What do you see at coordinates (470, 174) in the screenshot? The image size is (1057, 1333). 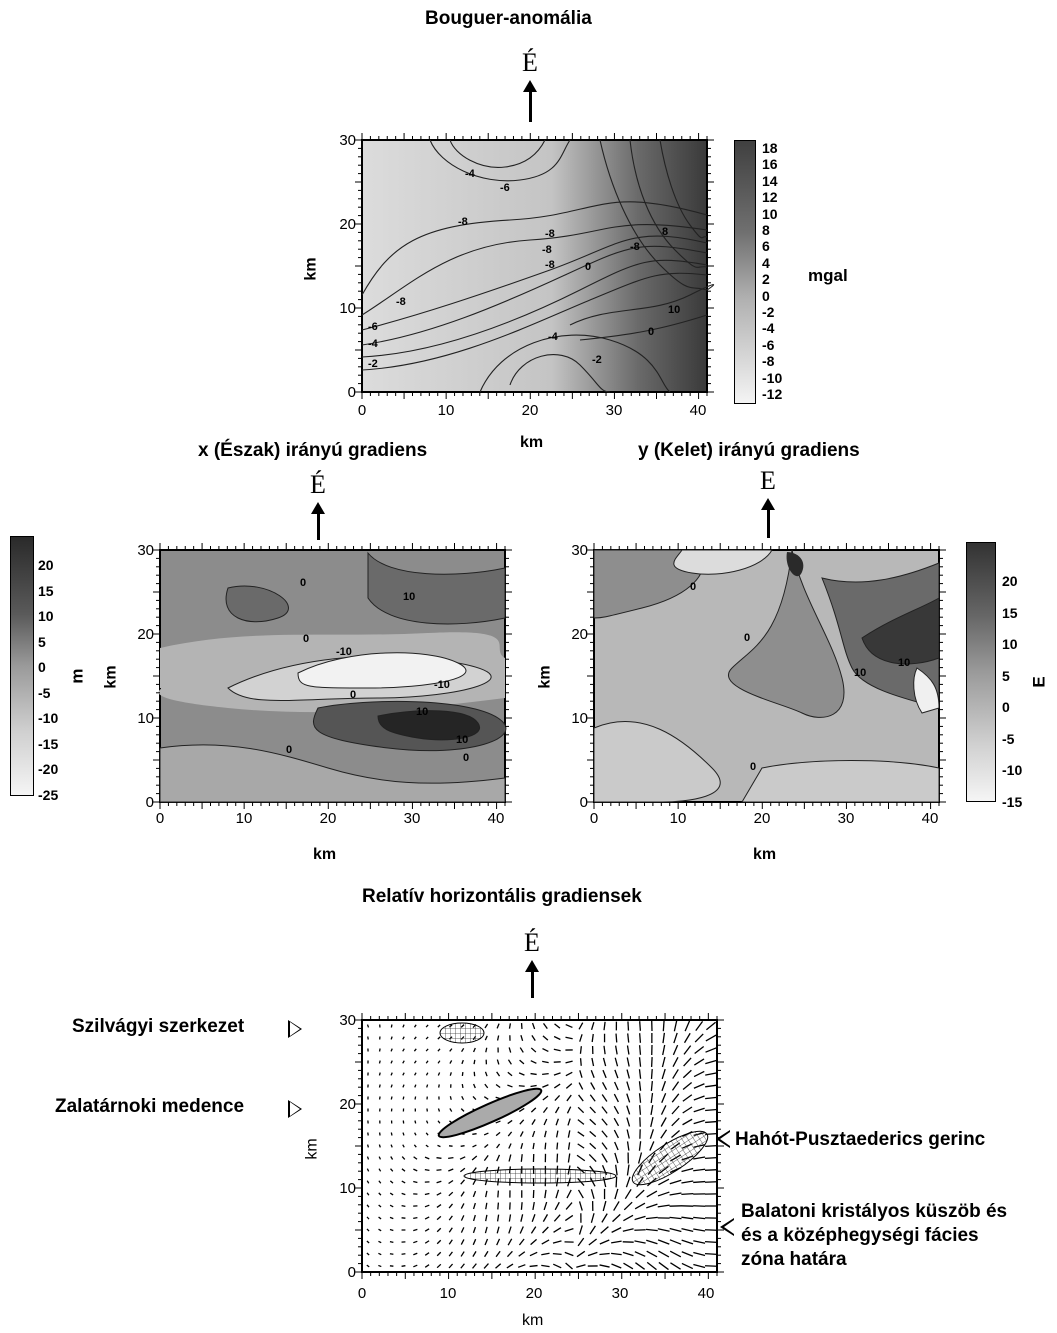 I see `bouguer-contour-label: -4` at bounding box center [470, 174].